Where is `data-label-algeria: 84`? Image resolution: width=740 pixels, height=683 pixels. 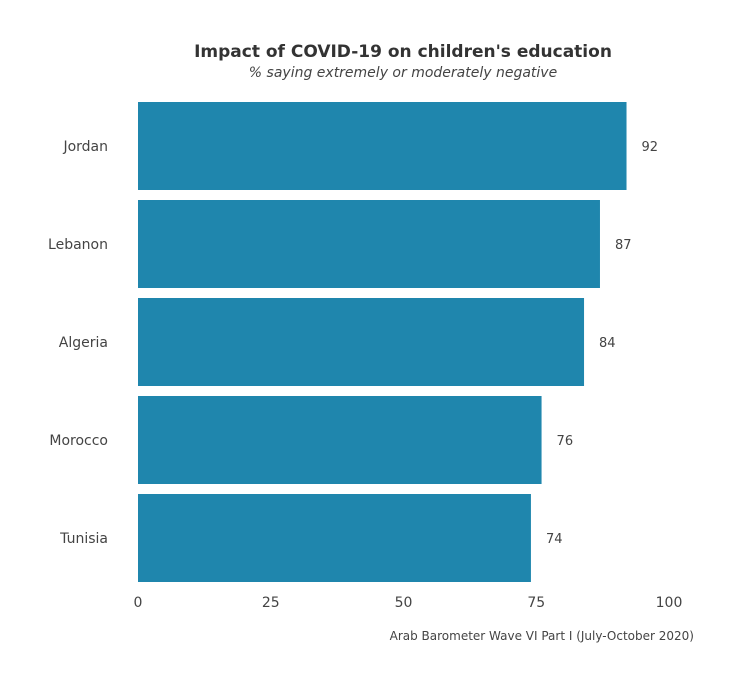
data-label-algeria: 84 is located at coordinates (607, 343).